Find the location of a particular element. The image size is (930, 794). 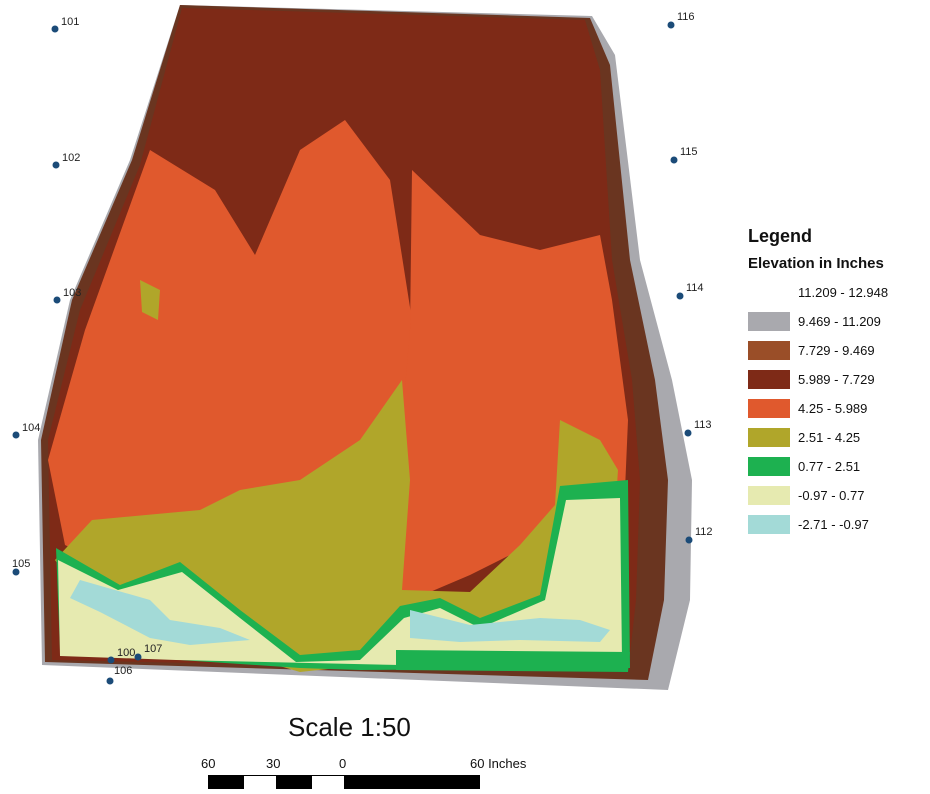

station-106-label: 106 is located at coordinates (123, 671).